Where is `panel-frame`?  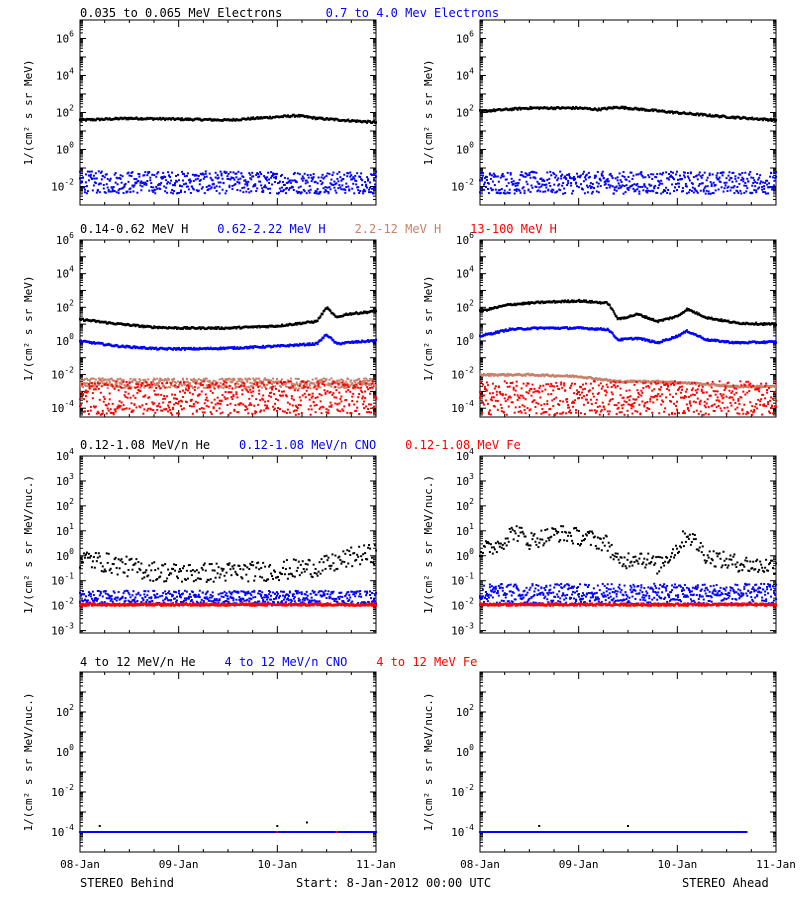
panel-frame is located at coordinates (228, 112).